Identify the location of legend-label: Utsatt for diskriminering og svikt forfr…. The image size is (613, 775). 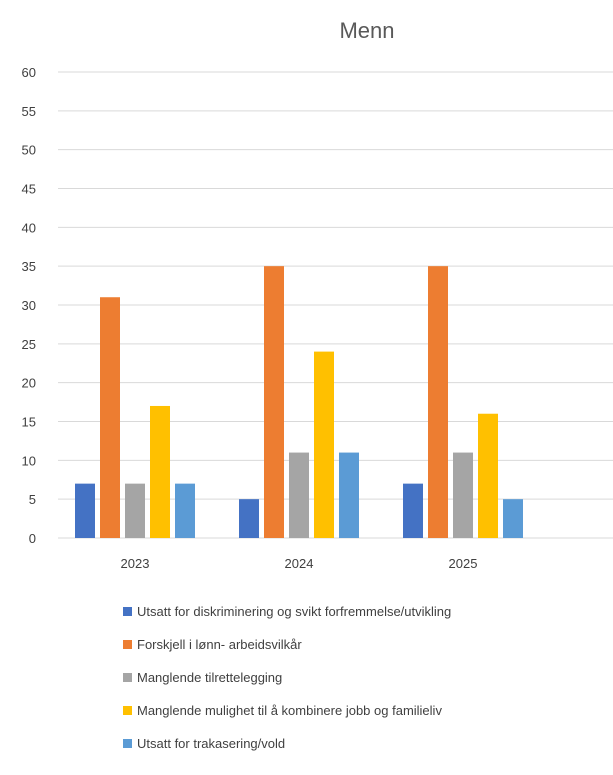
(294, 611).